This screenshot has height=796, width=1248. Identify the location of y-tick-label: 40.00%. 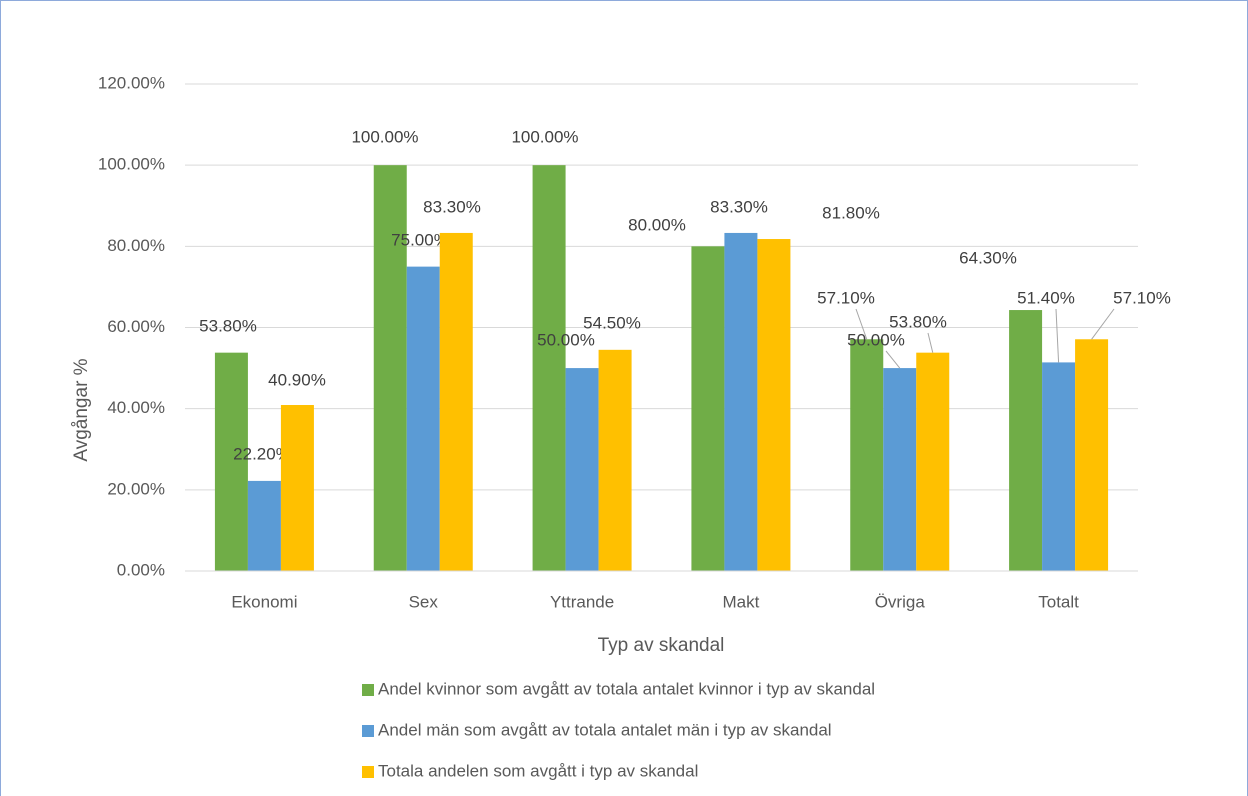
(136, 407).